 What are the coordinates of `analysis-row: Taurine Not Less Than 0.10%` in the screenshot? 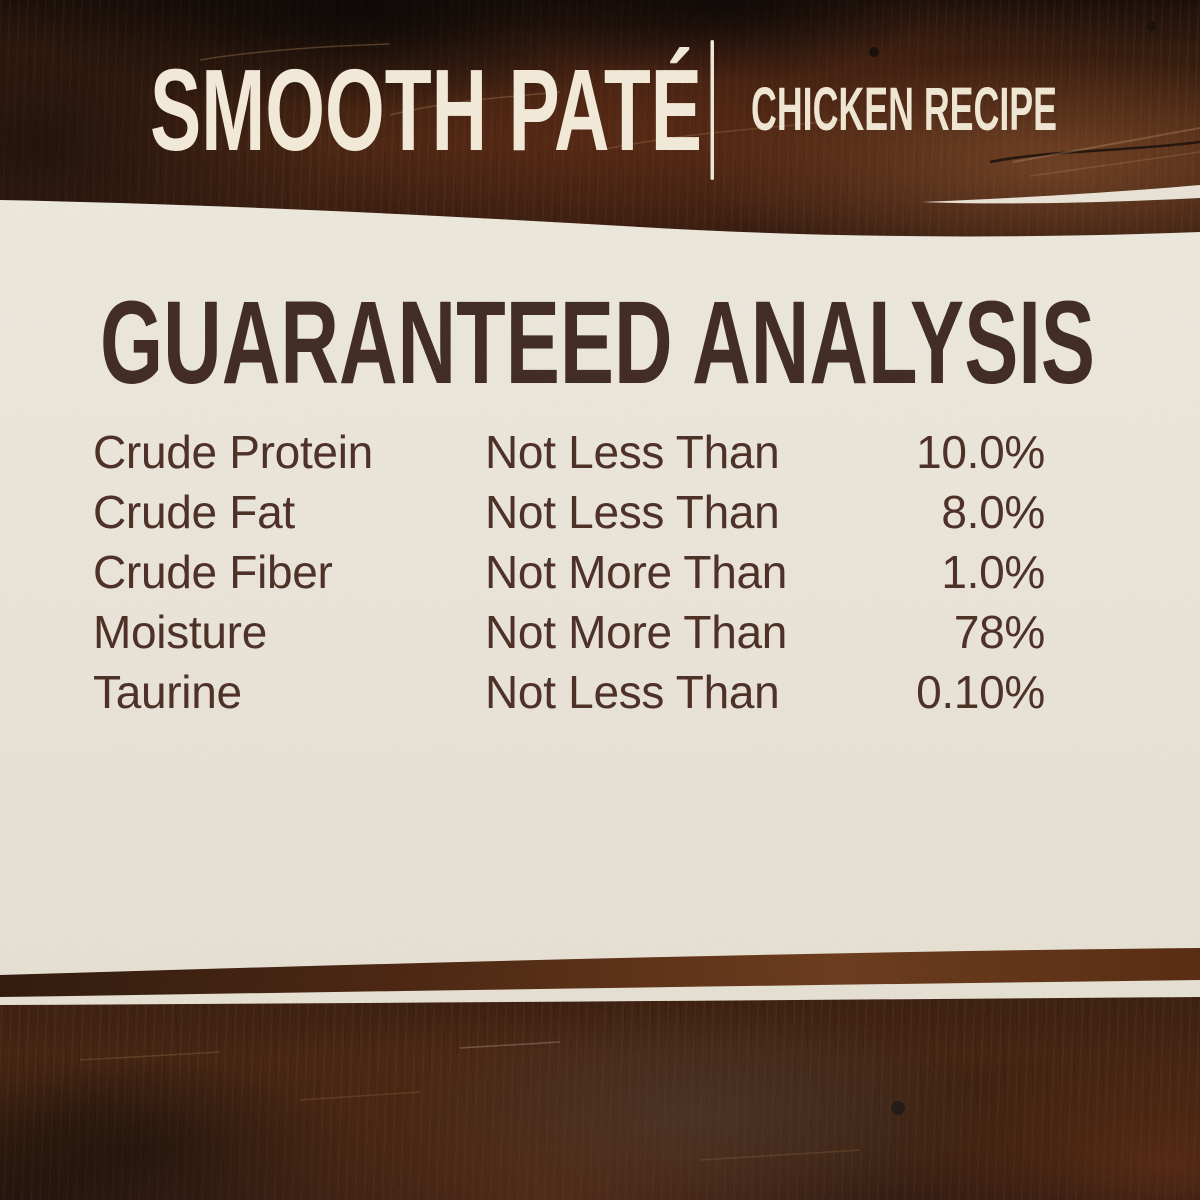 It's located at (569, 692).